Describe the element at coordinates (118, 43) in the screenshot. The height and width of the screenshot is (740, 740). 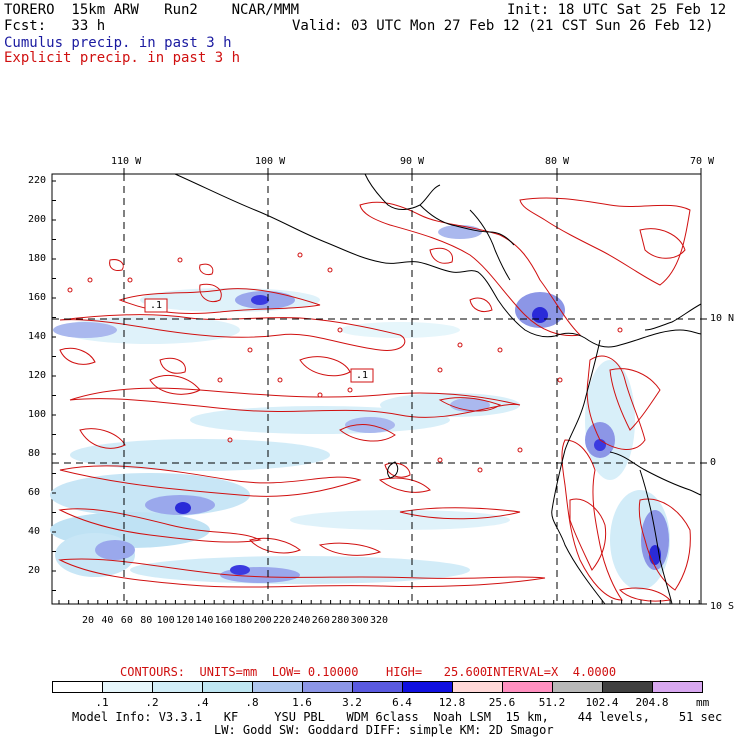
I see `cumulus-precip-label: Cumulus precip. in past 3 h` at that location.